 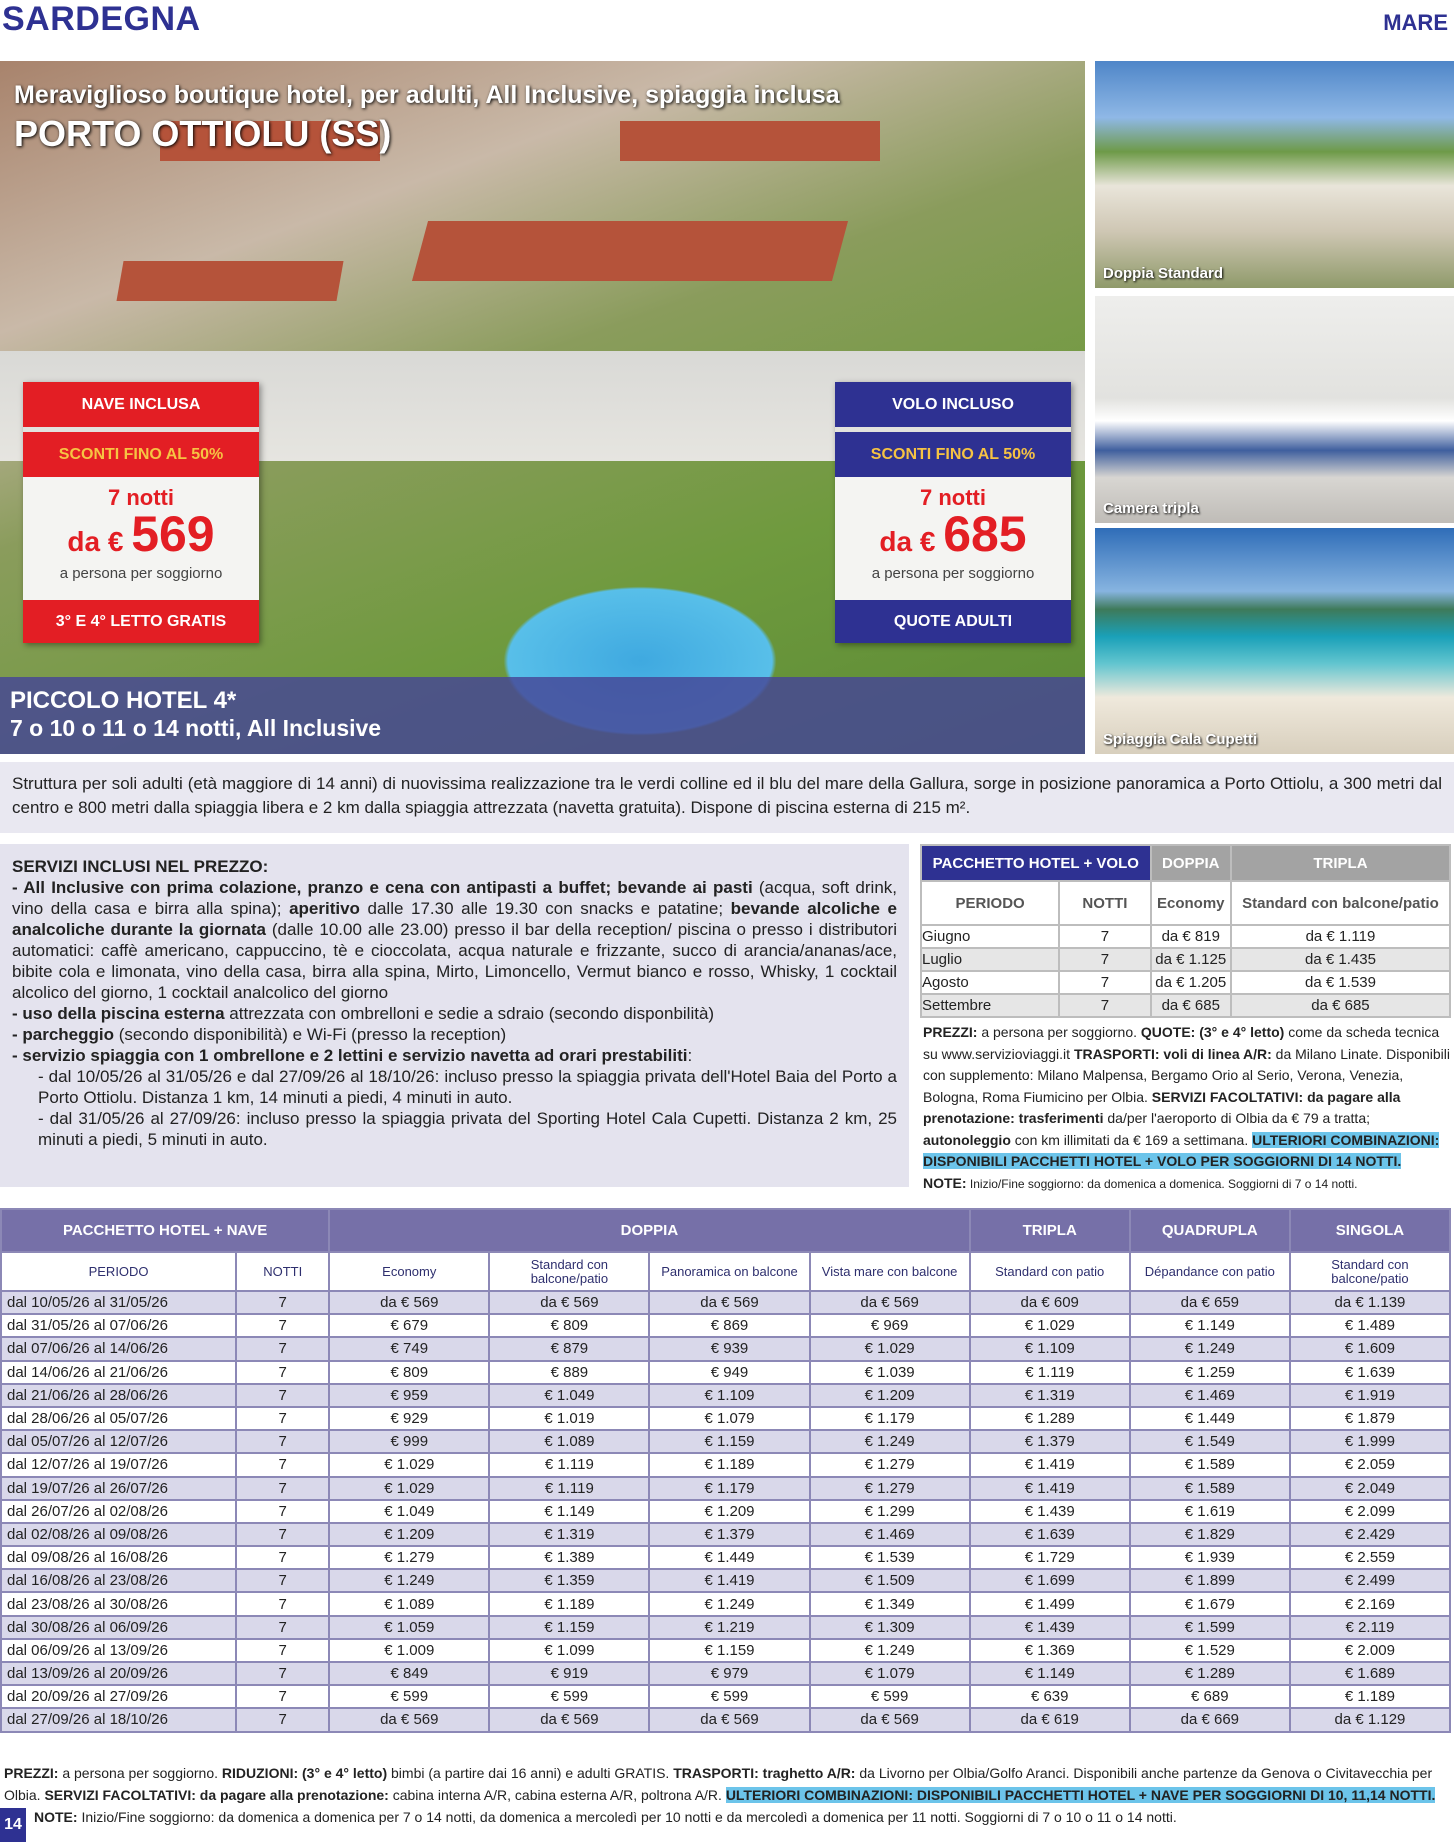 What do you see at coordinates (990, 982) in the screenshot?
I see `table-cell: Agosto` at bounding box center [990, 982].